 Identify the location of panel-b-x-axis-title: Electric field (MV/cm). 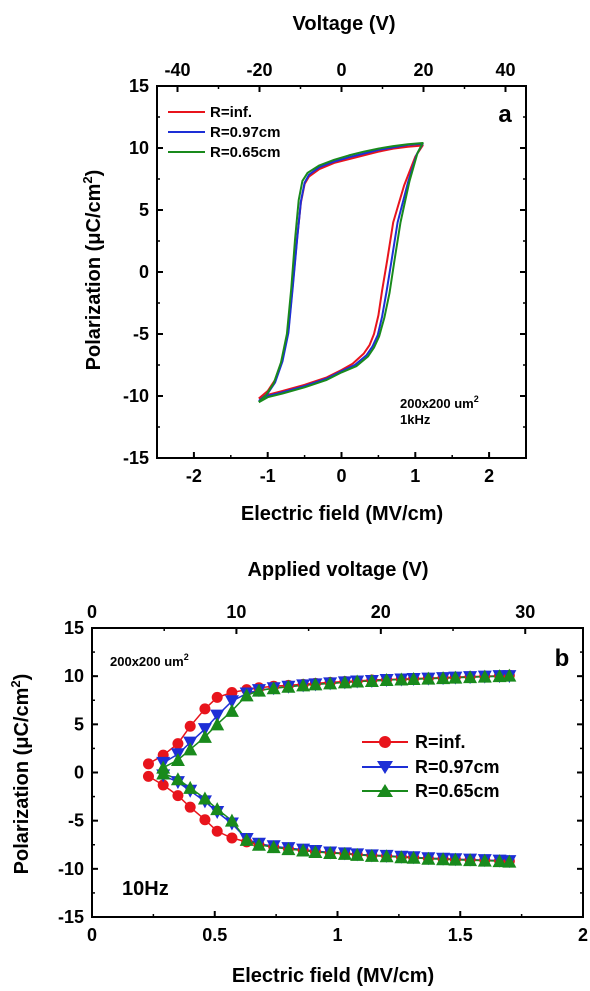
(333, 976).